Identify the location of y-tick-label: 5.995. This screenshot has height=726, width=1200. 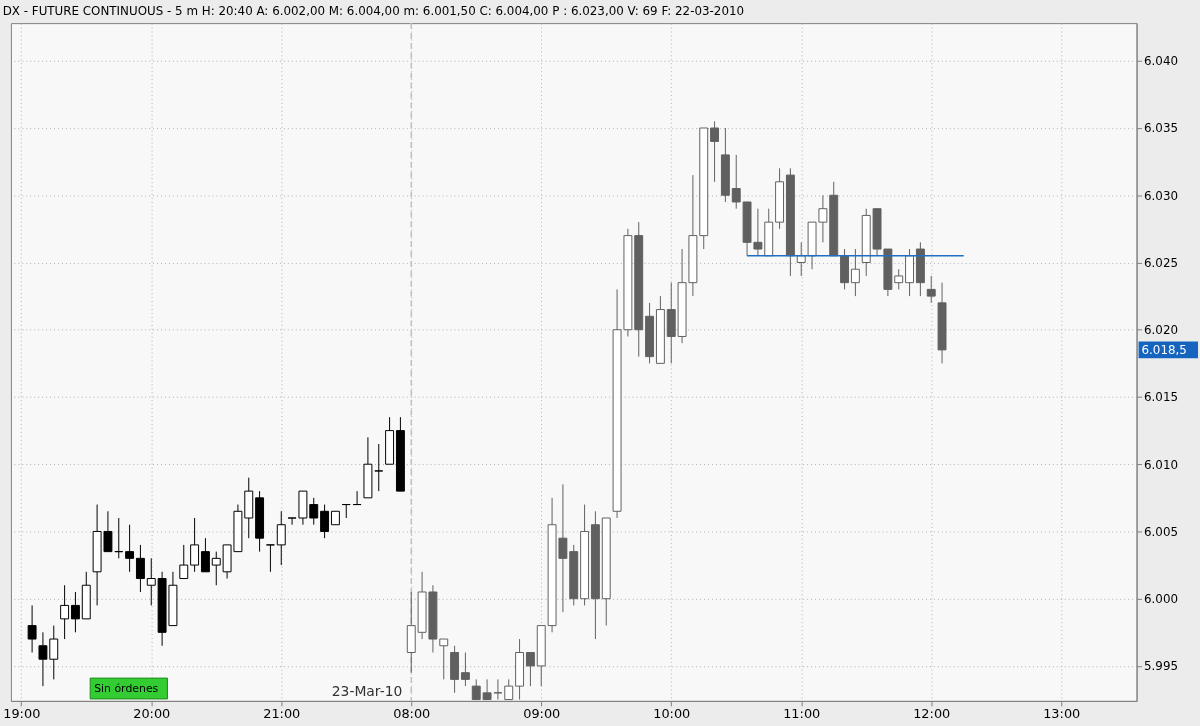
(1161, 666).